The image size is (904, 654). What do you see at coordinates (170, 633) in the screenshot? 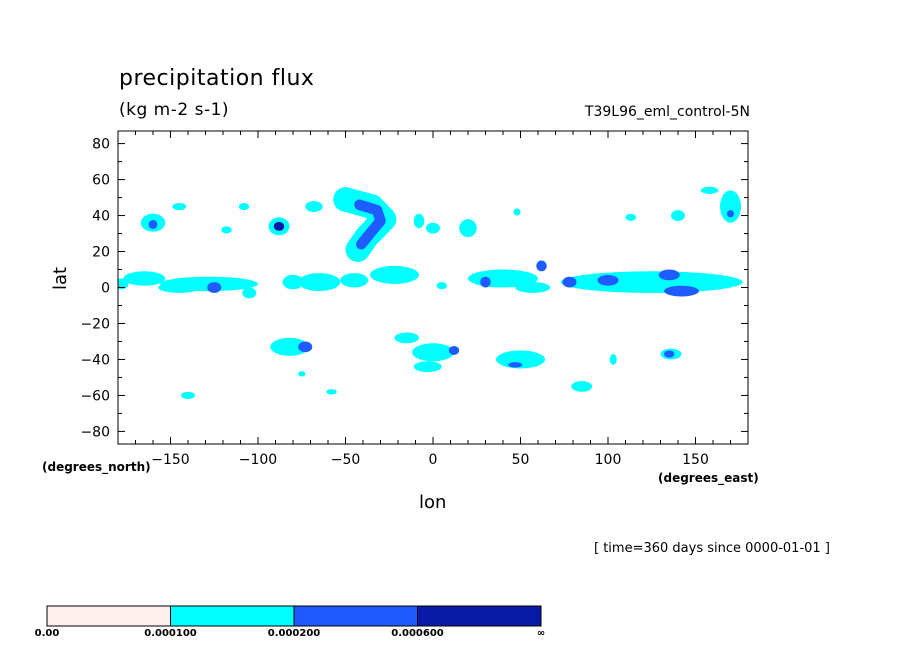
I see `colorbar-label-1: 0.000100` at bounding box center [170, 633].